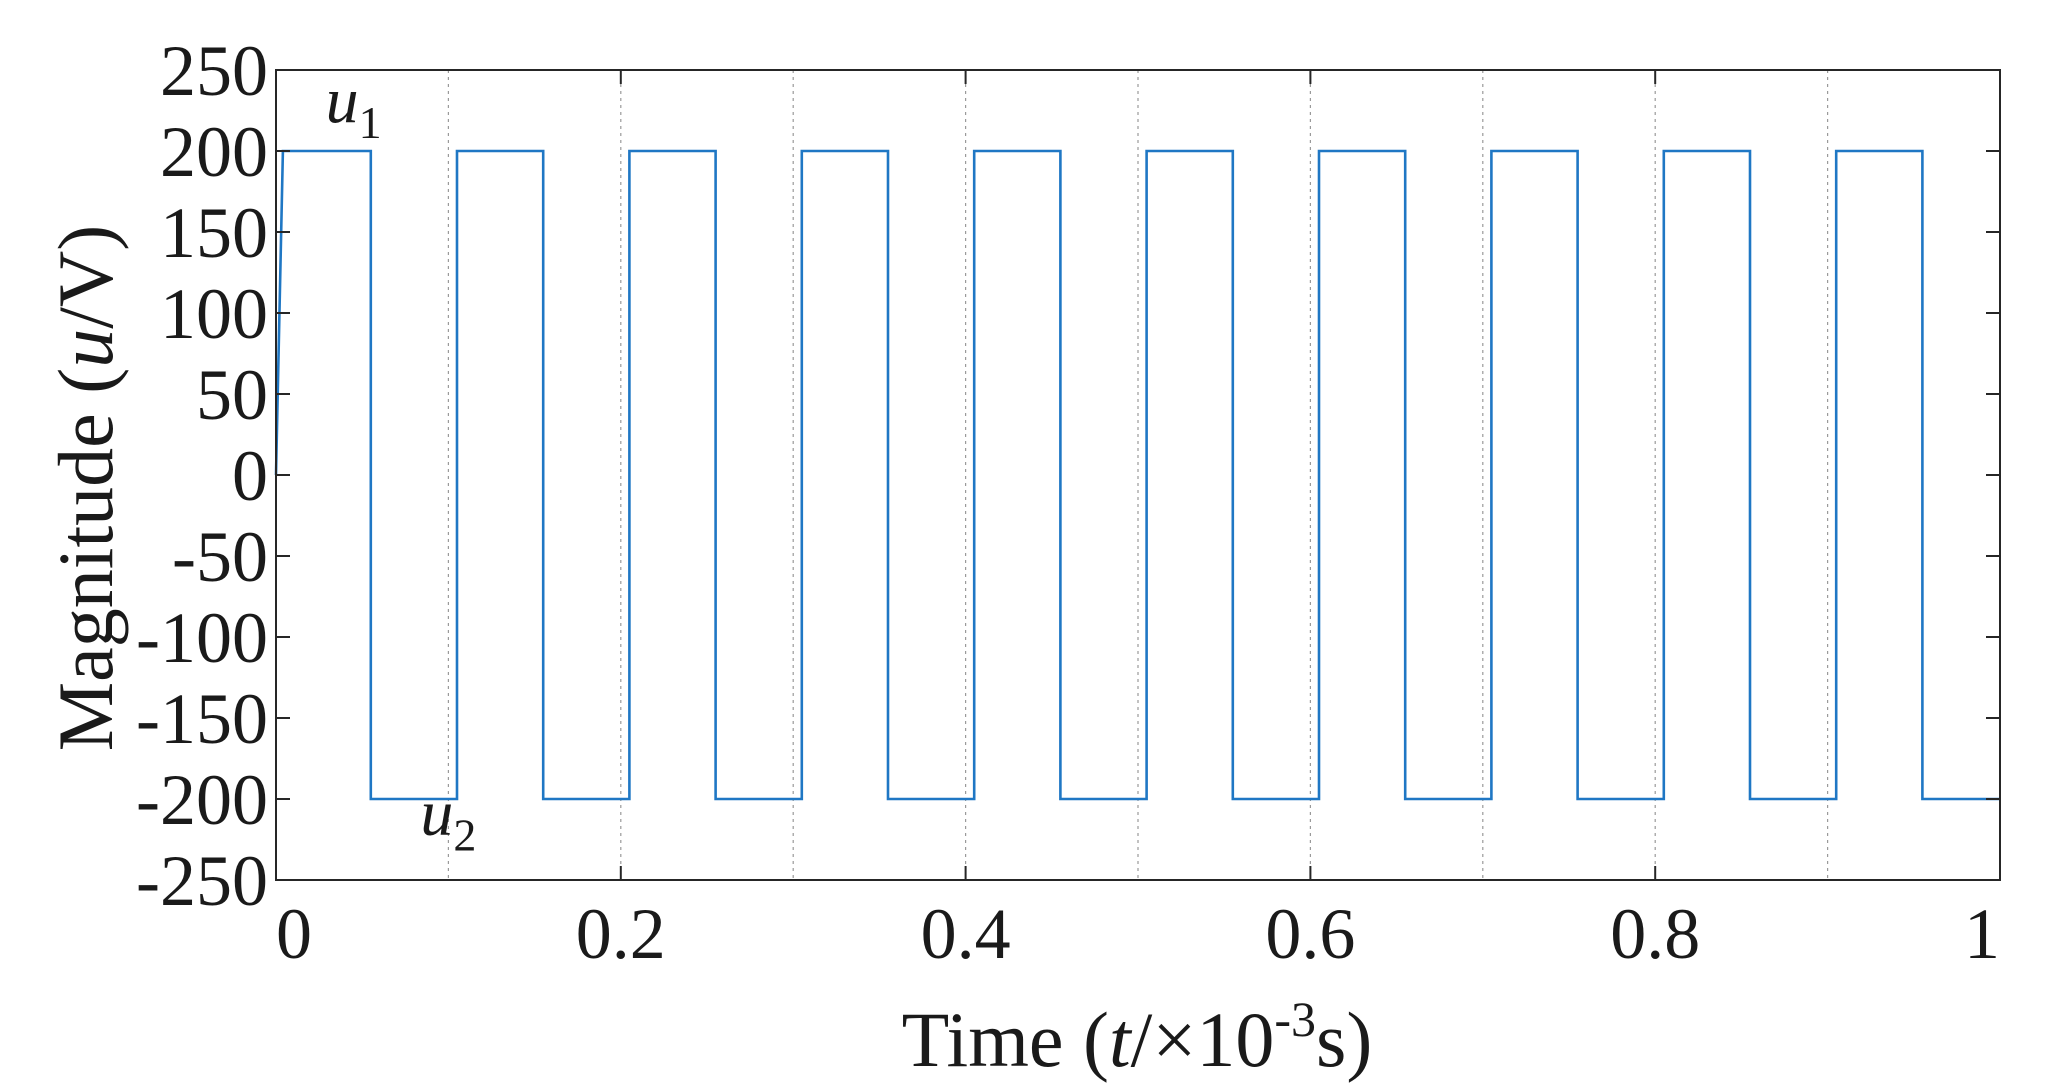 The width and height of the screenshot is (2058, 1092). Describe the element at coordinates (464, 835) in the screenshot. I see `annotation-subscript: 2` at that location.